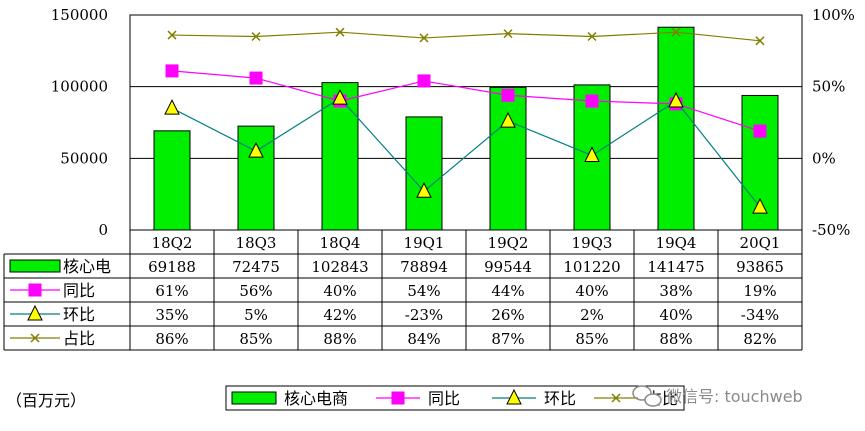 This screenshot has height=431, width=865. I want to click on table-cell: 86%, so click(171, 339).